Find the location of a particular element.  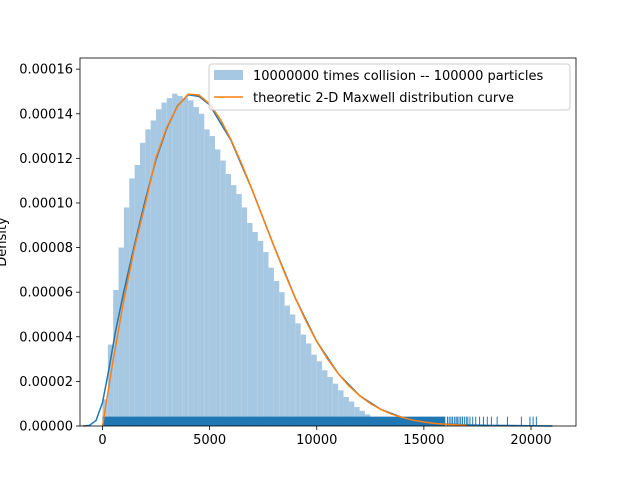

y-tick-label: 0.00010 is located at coordinates (46, 203).